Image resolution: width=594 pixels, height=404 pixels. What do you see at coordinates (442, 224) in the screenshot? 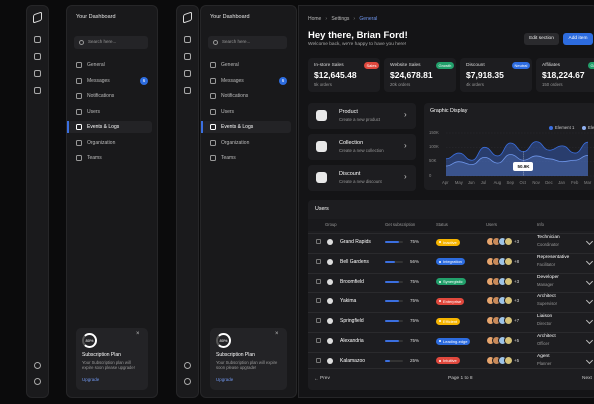
I see `column-header: Status` at bounding box center [442, 224].